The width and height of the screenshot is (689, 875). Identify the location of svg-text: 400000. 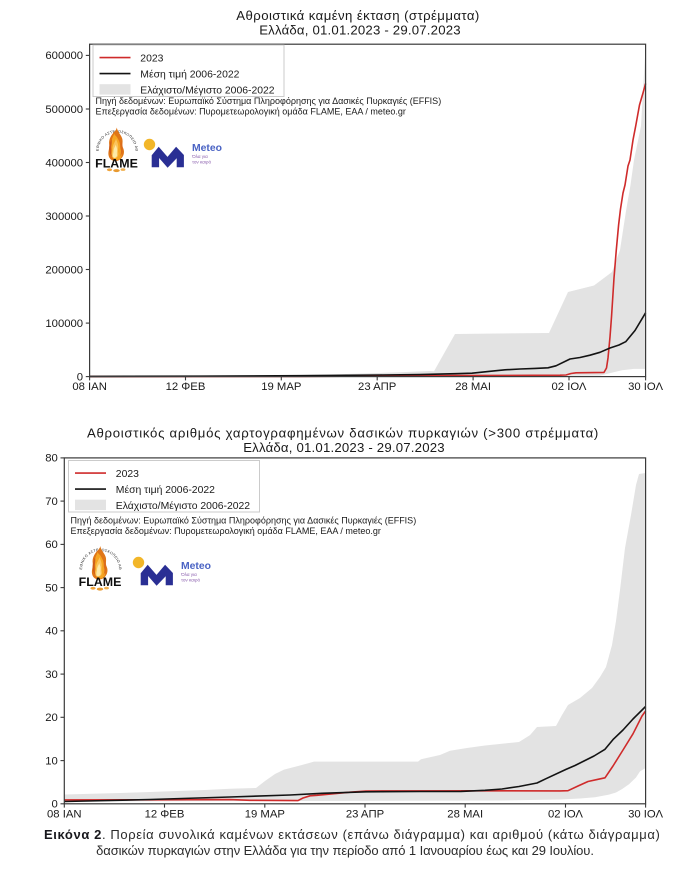
(64, 163).